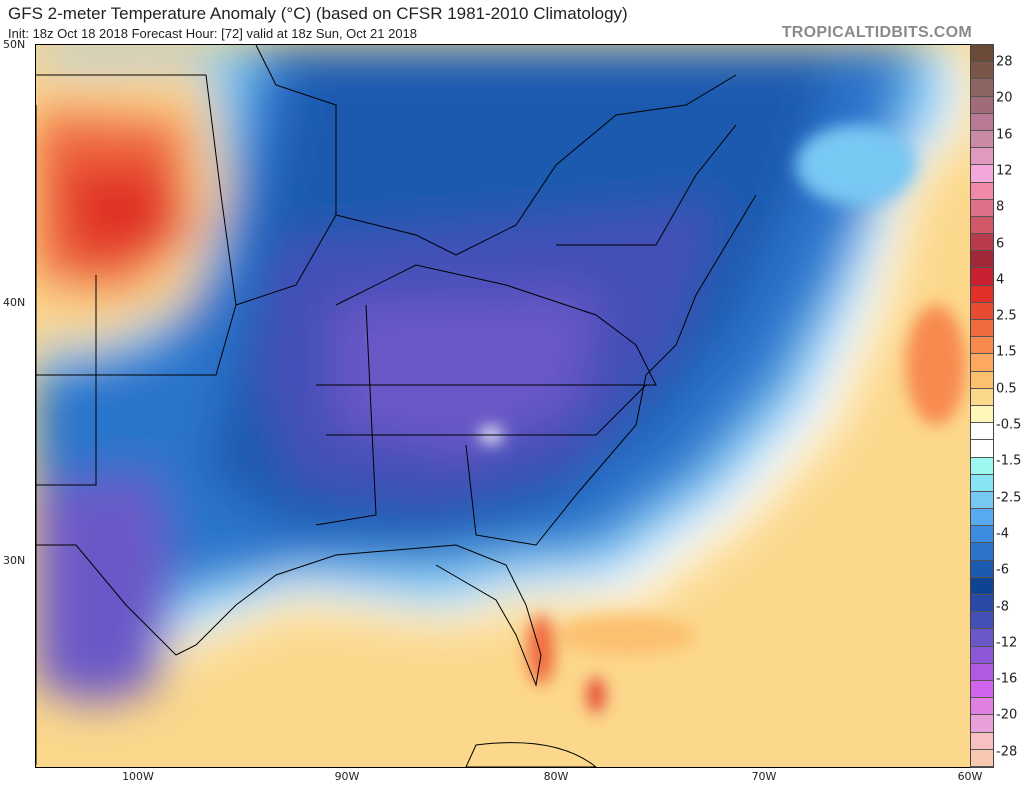  What do you see at coordinates (1004, 98) in the screenshot?
I see `colorbar-label: 20` at bounding box center [1004, 98].